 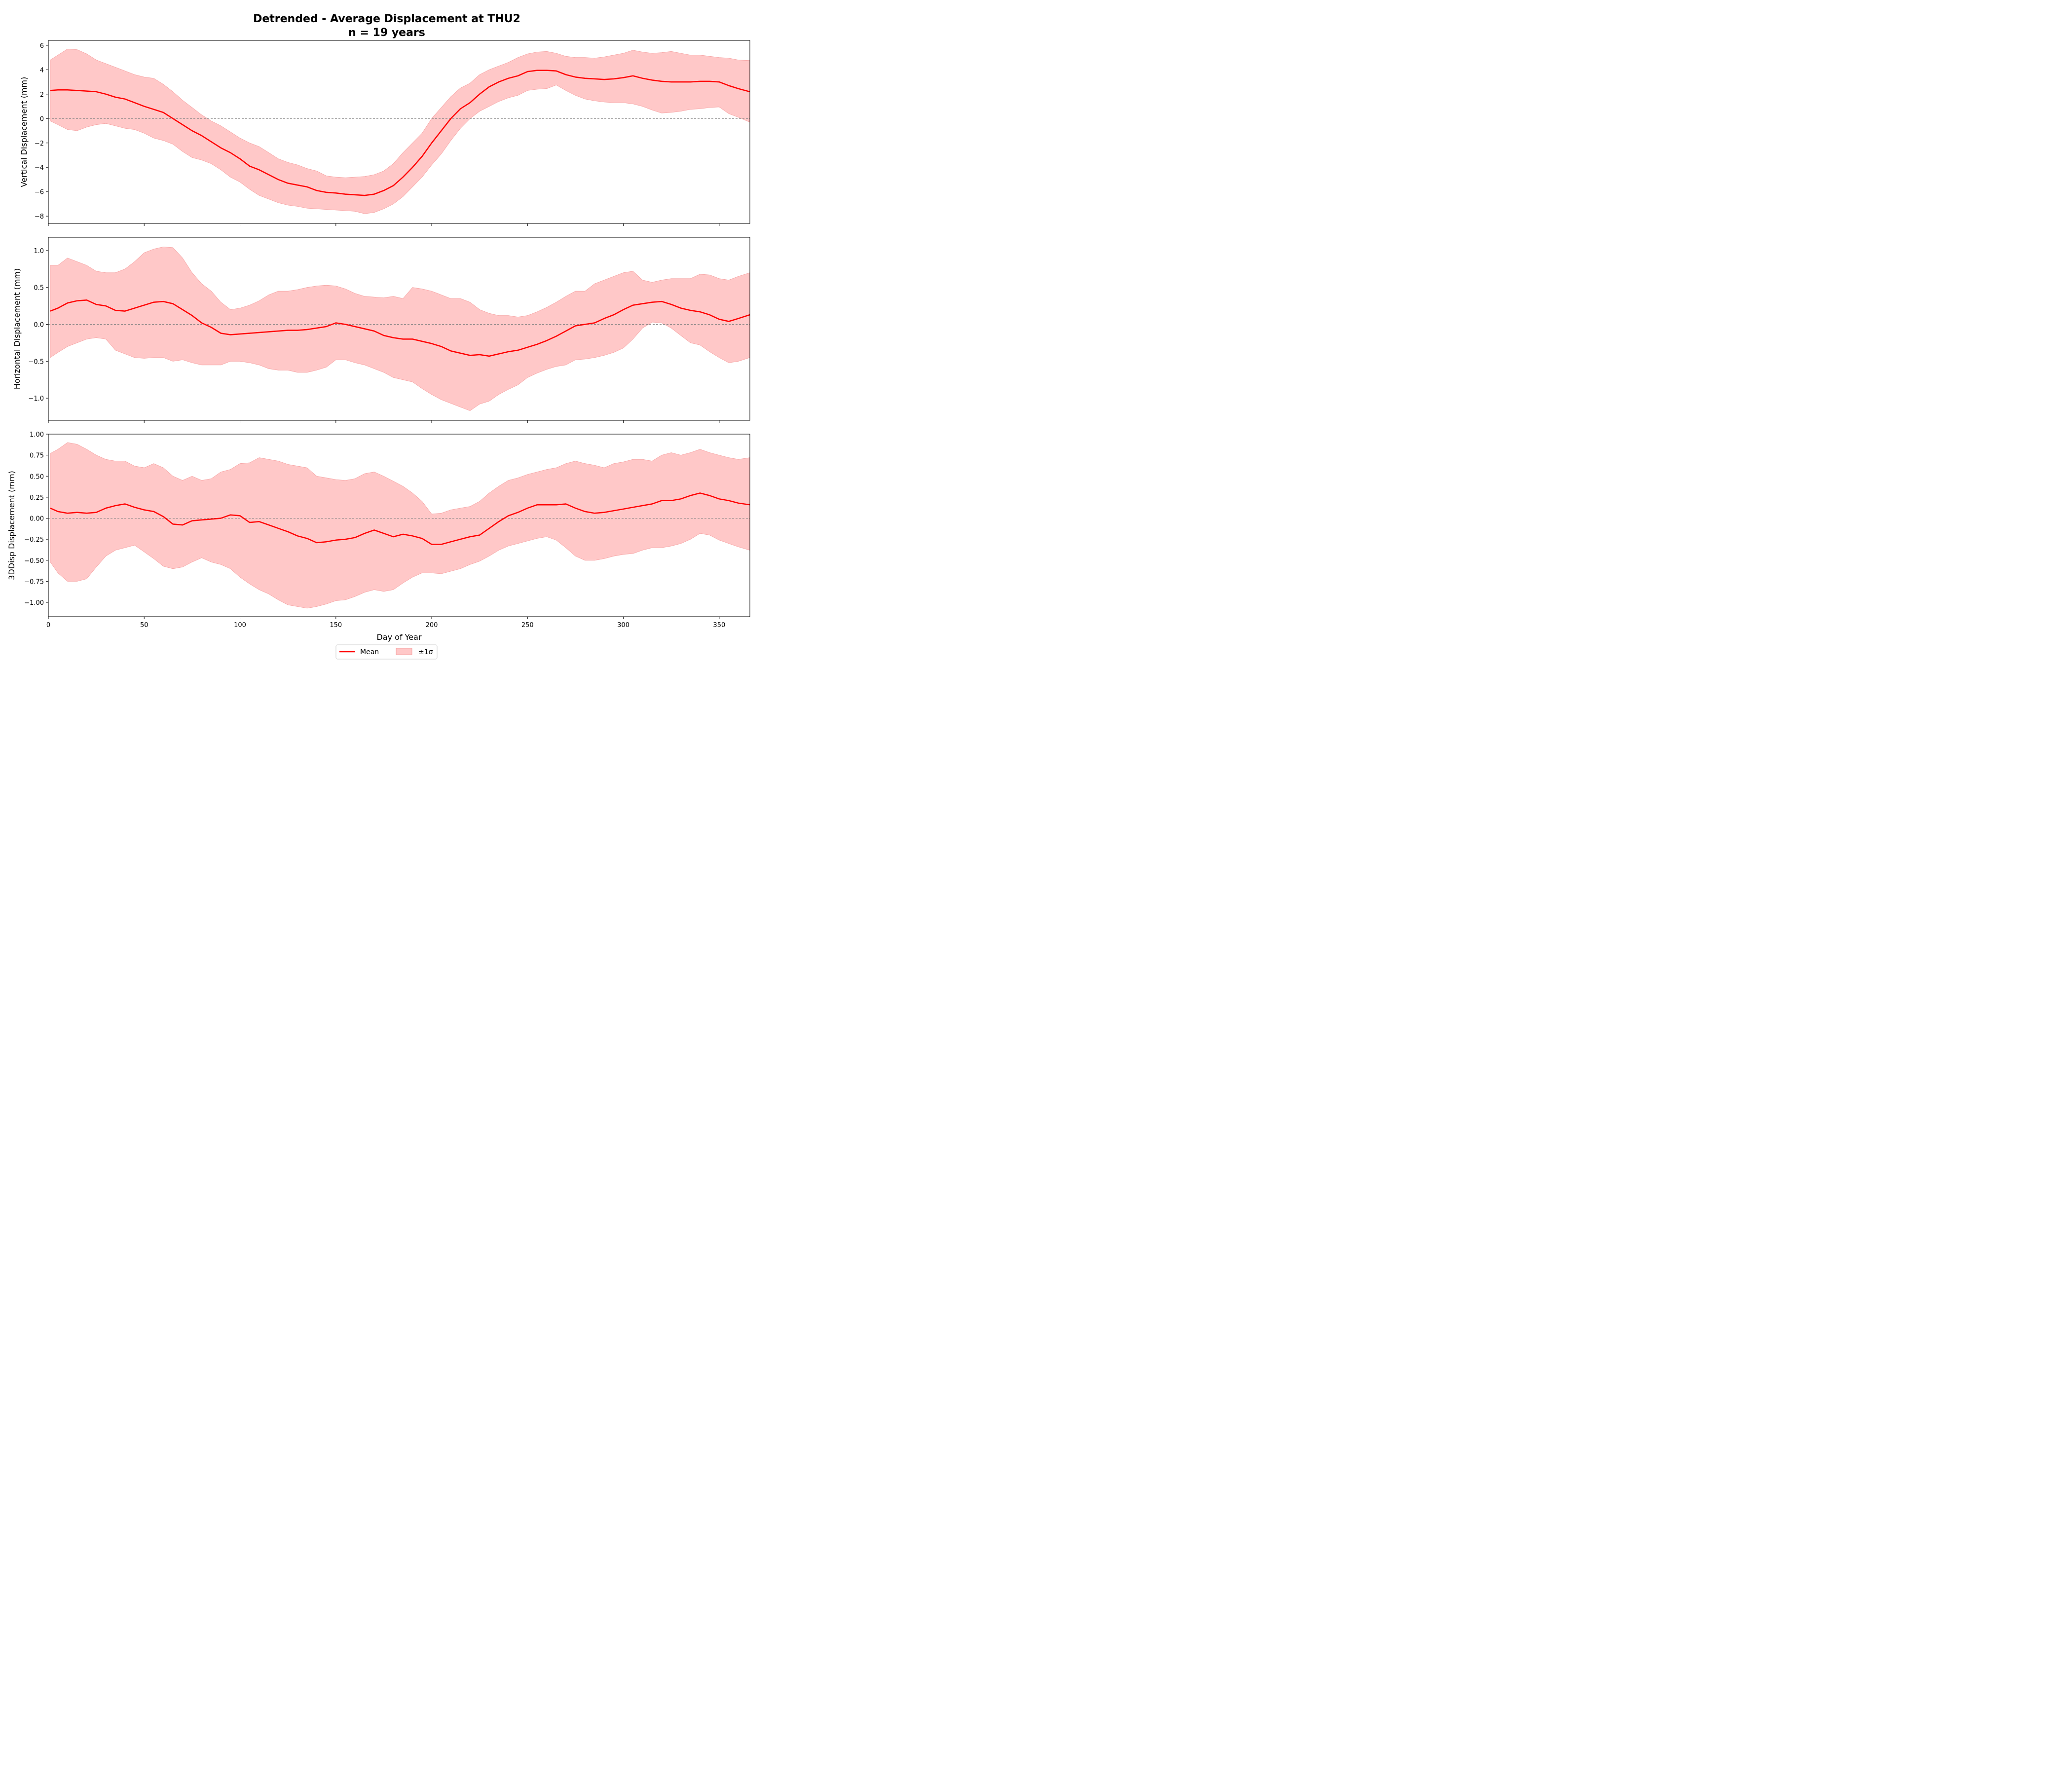 I want to click on chart-title-line1: Detrended - Average Displacement at THU2, so click(x=387, y=19).